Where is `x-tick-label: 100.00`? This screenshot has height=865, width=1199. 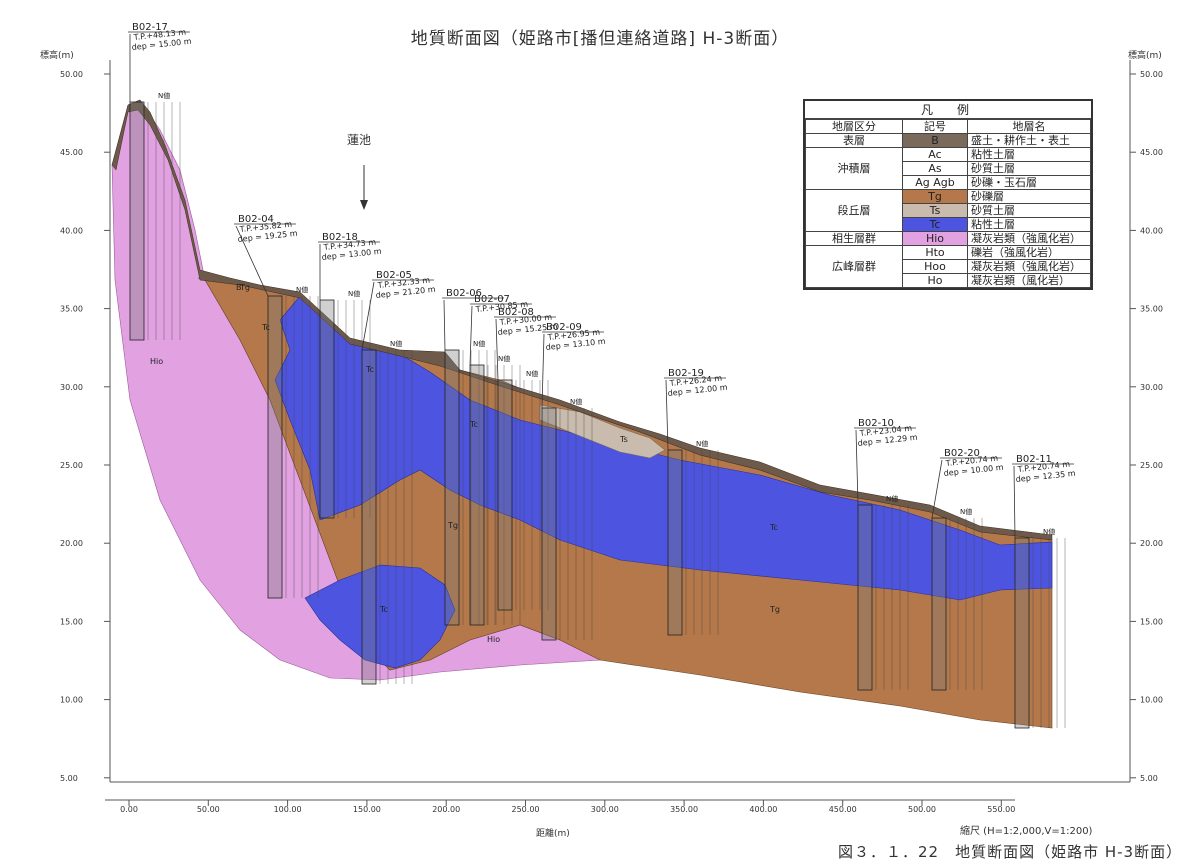 x-tick-label: 100.00 is located at coordinates (288, 809).